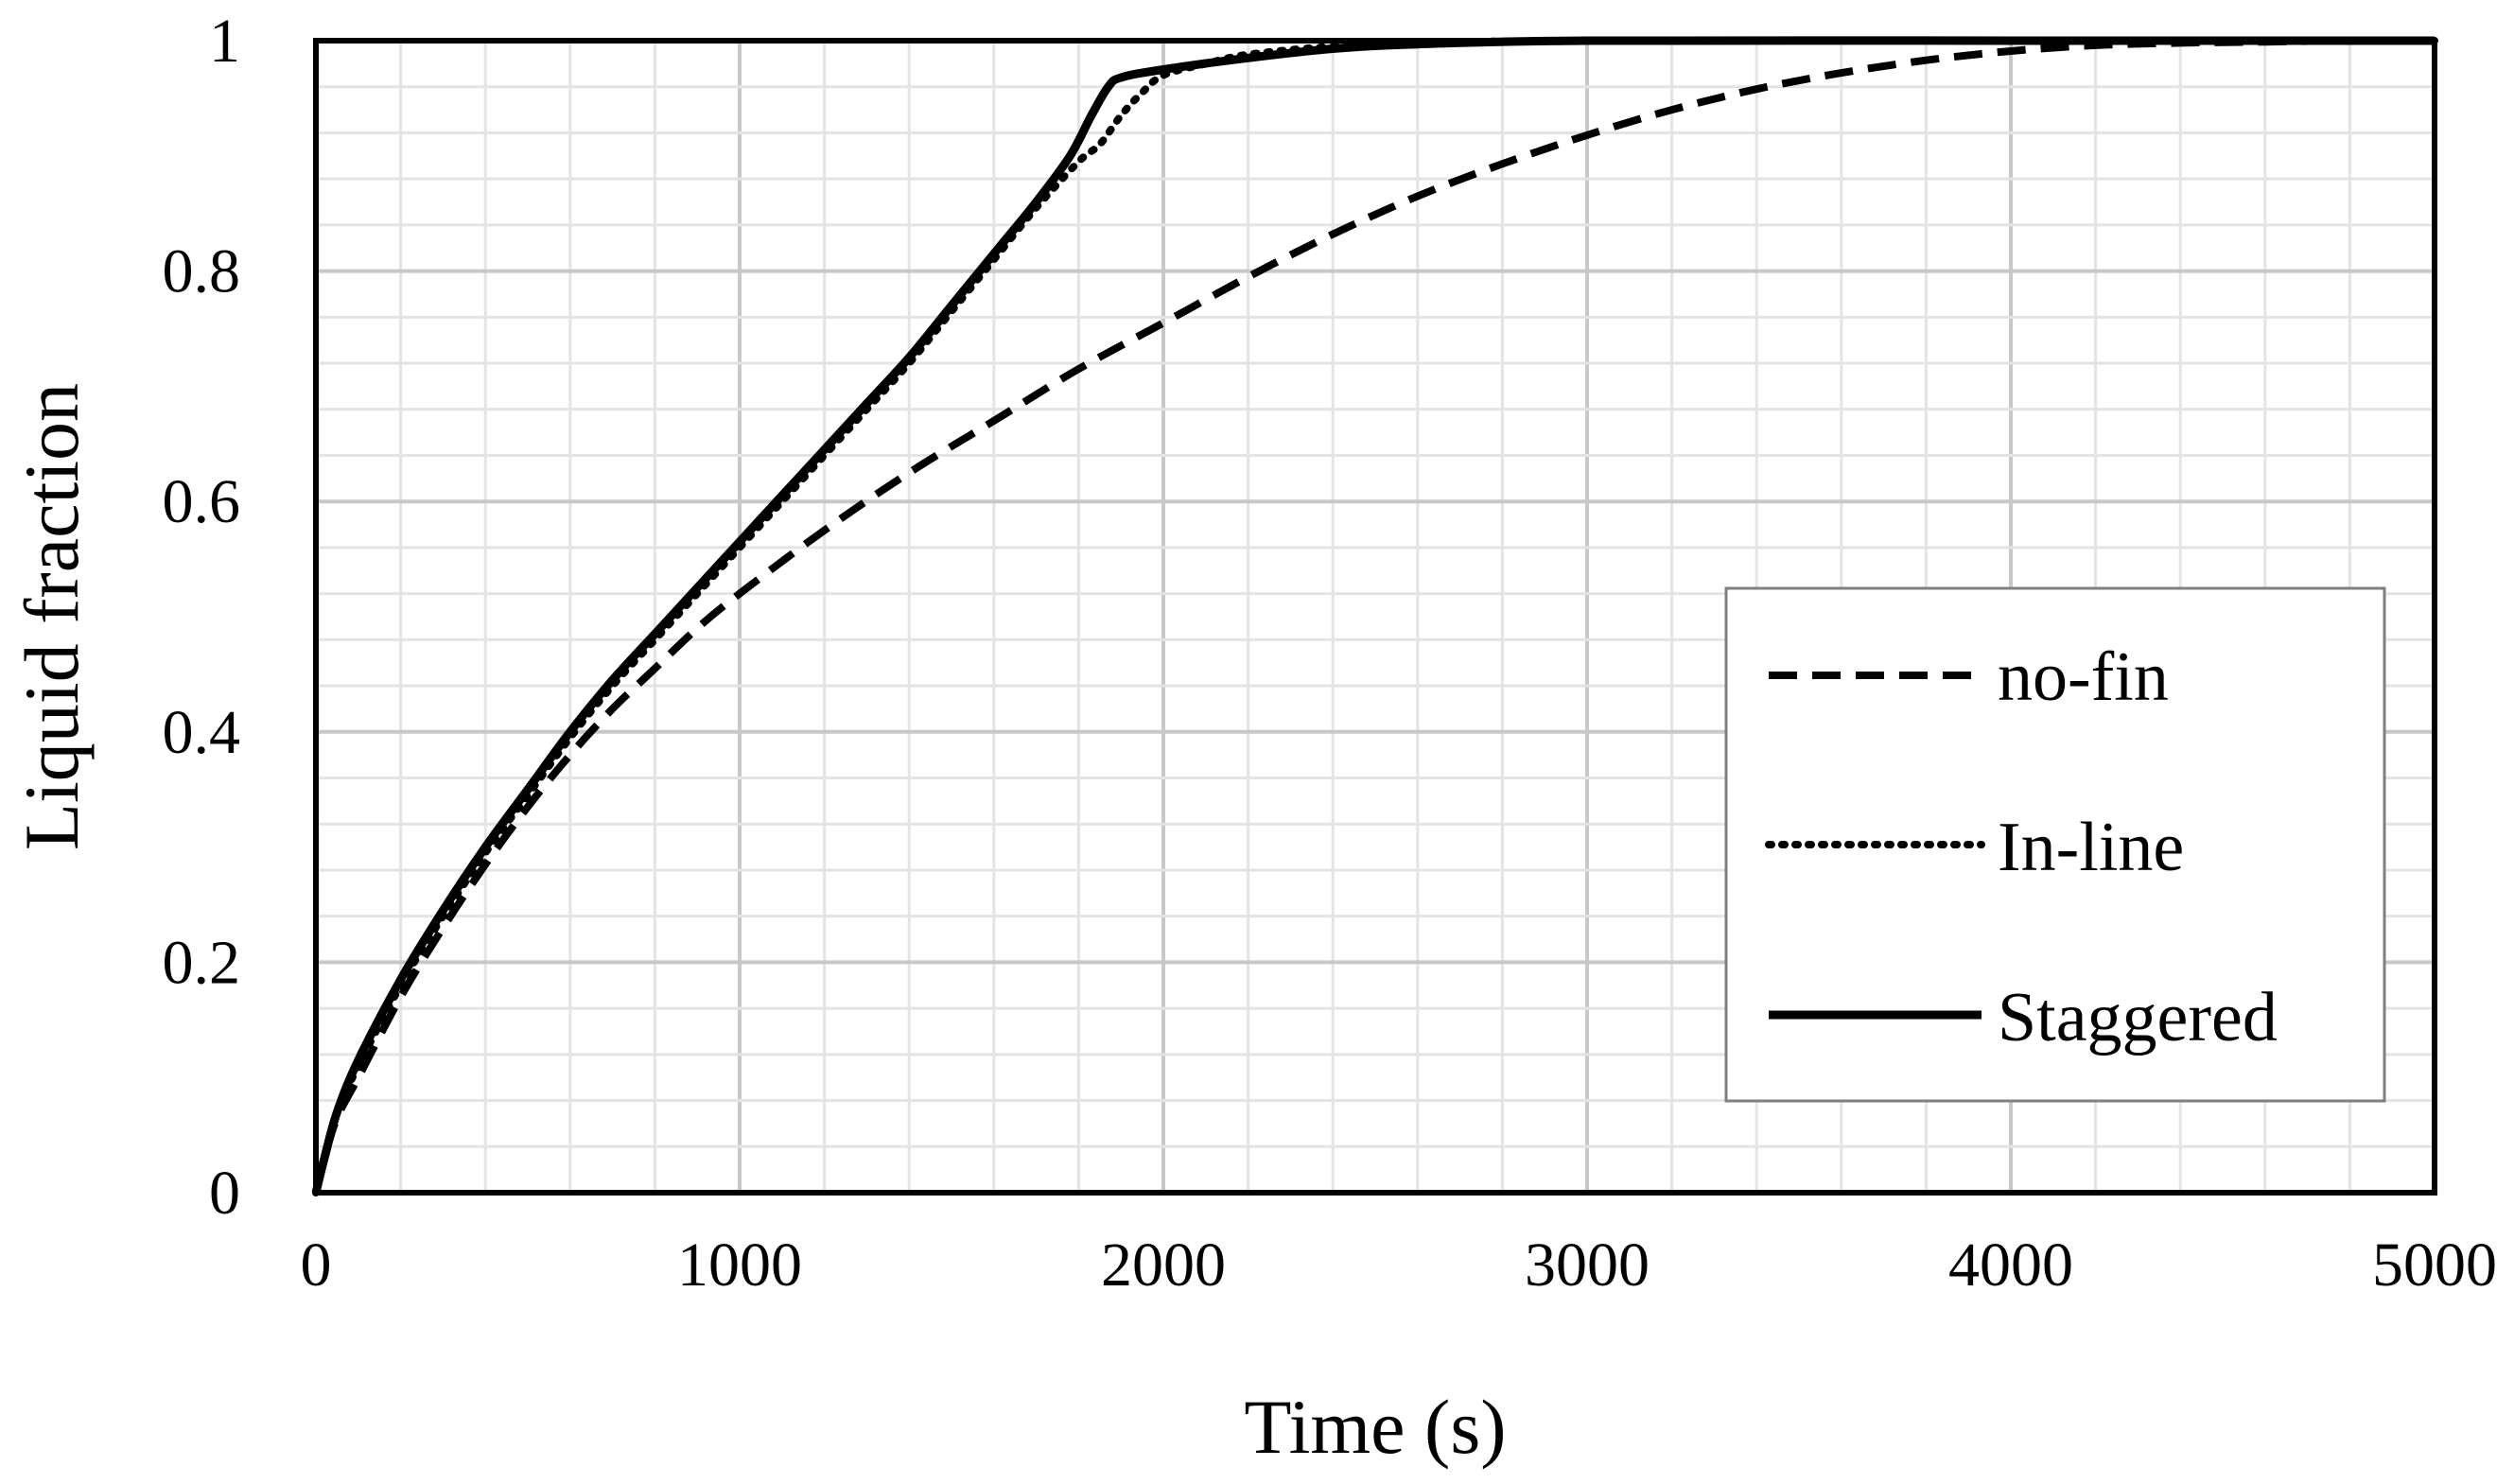  I want to click on y-tick-label: 0.8, so click(202, 271).